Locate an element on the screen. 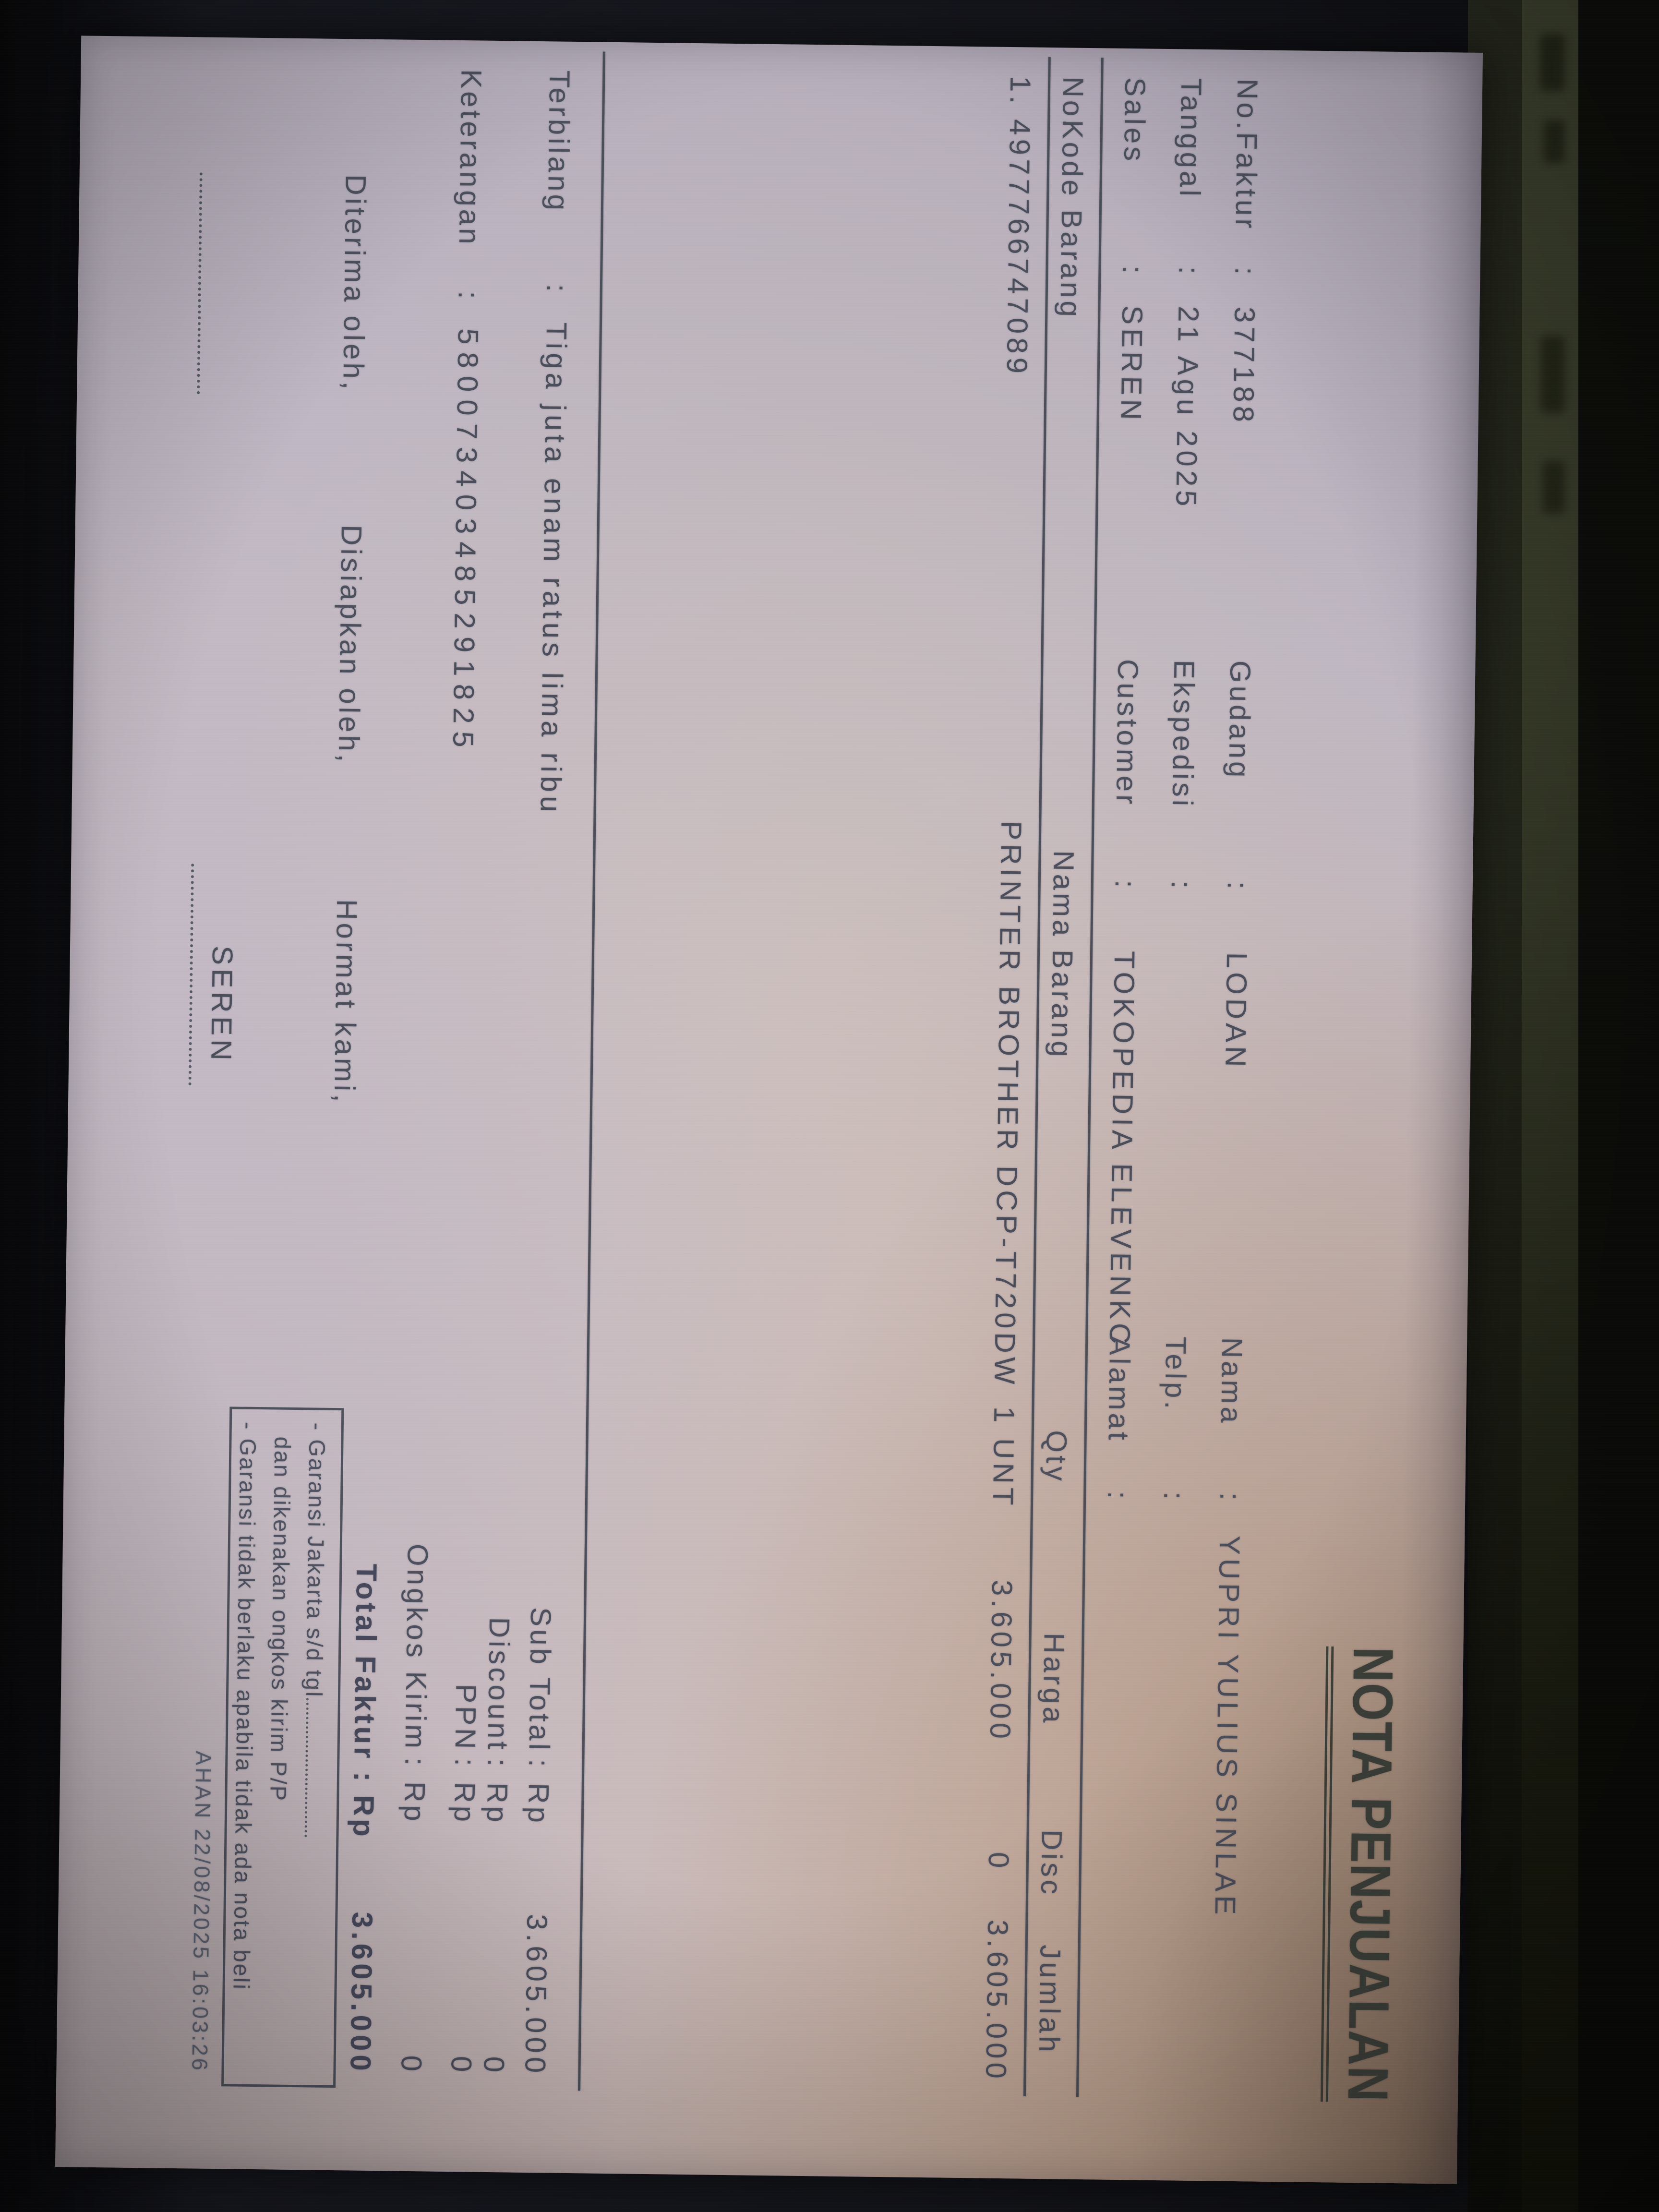 The image size is (1659, 2212). ekspedisi-colon: : is located at coordinates (1181, 886).